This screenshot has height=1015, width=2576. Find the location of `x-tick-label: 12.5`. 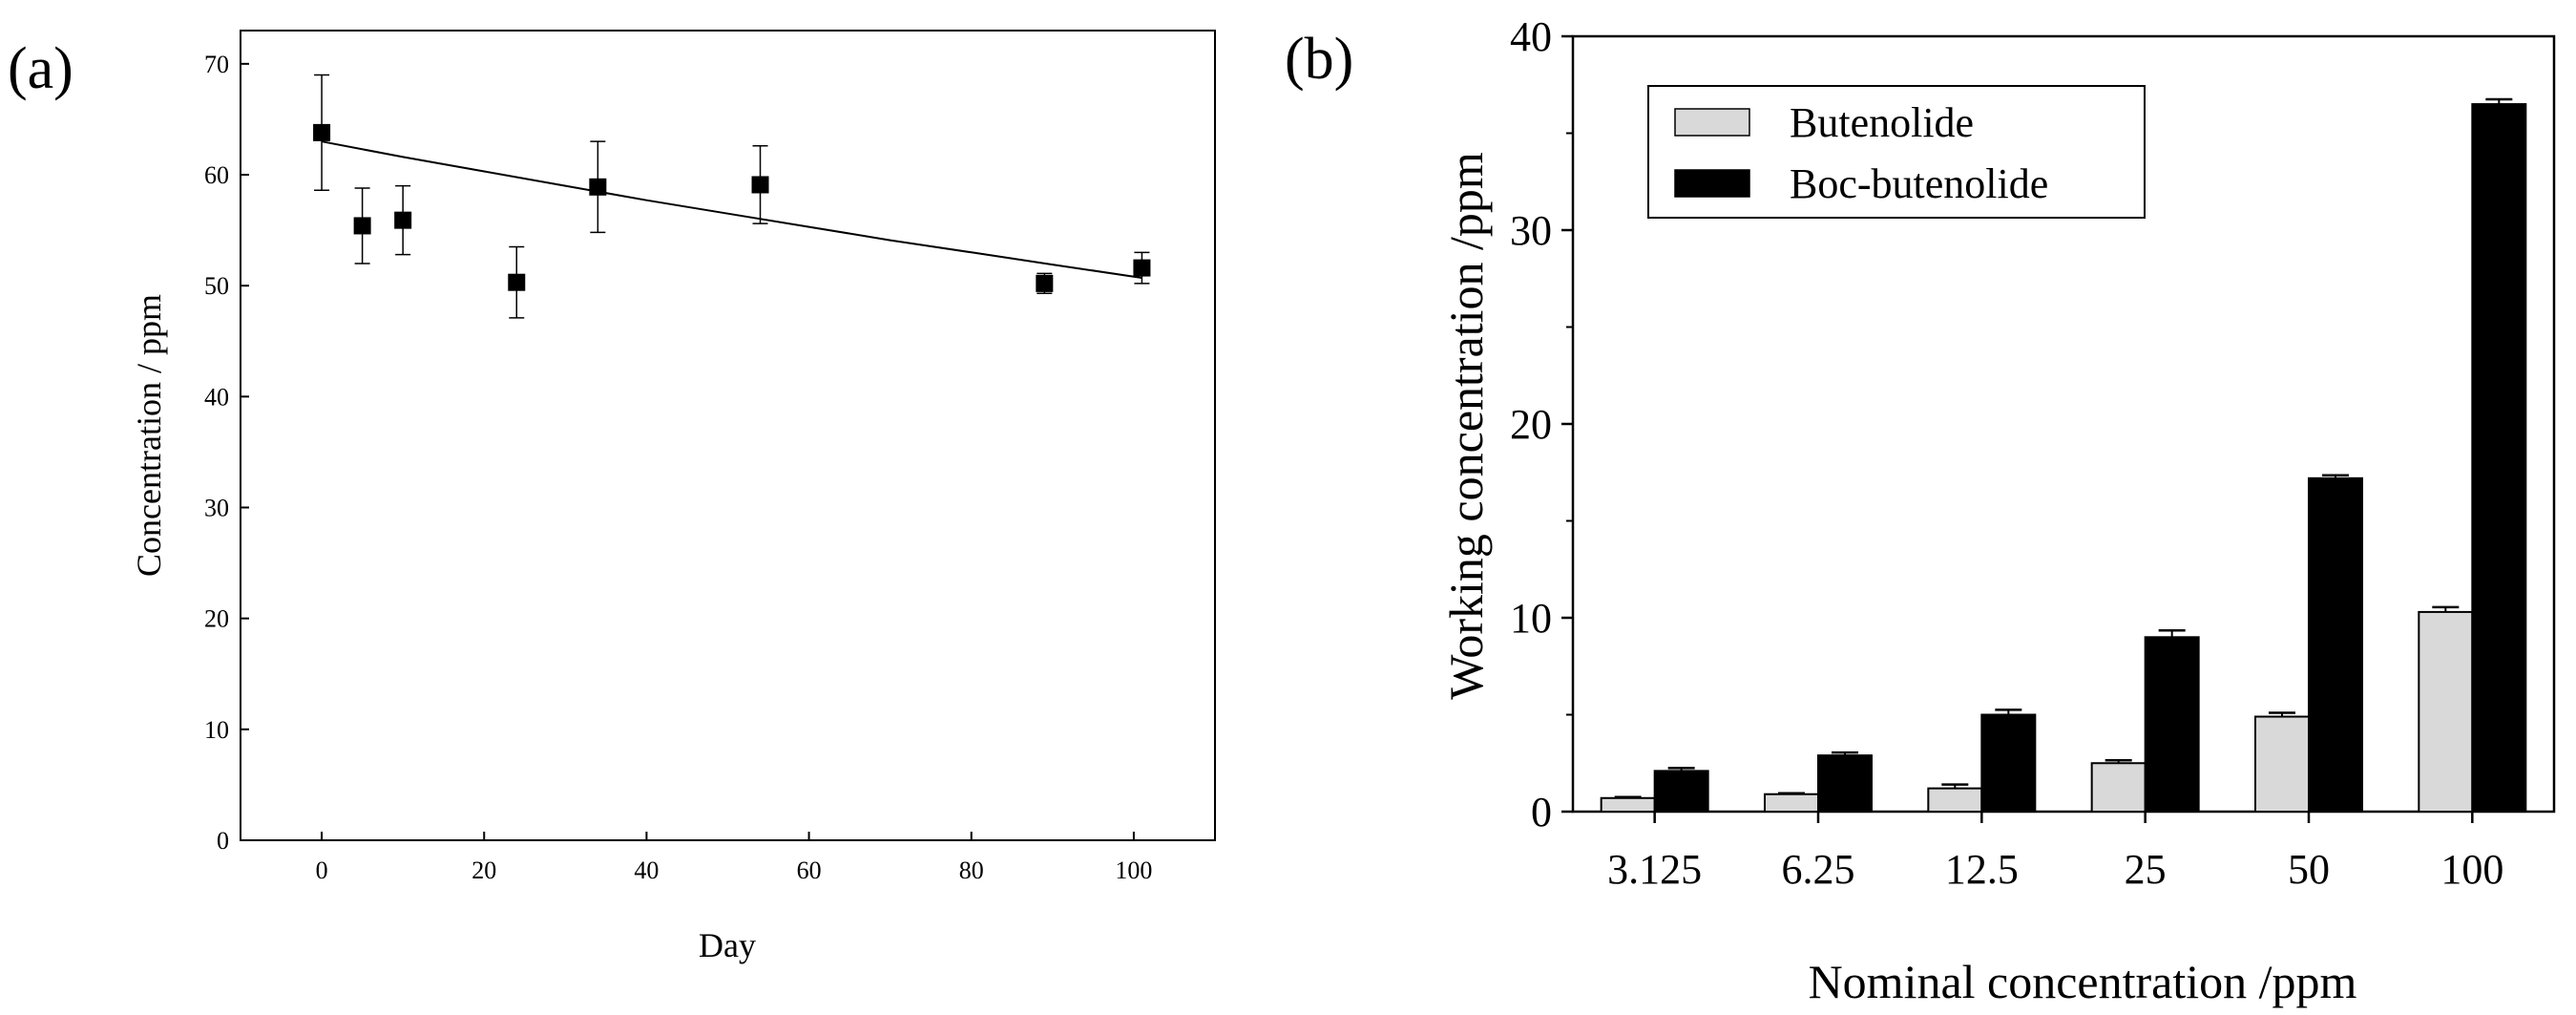

x-tick-label: 12.5 is located at coordinates (1982, 869).